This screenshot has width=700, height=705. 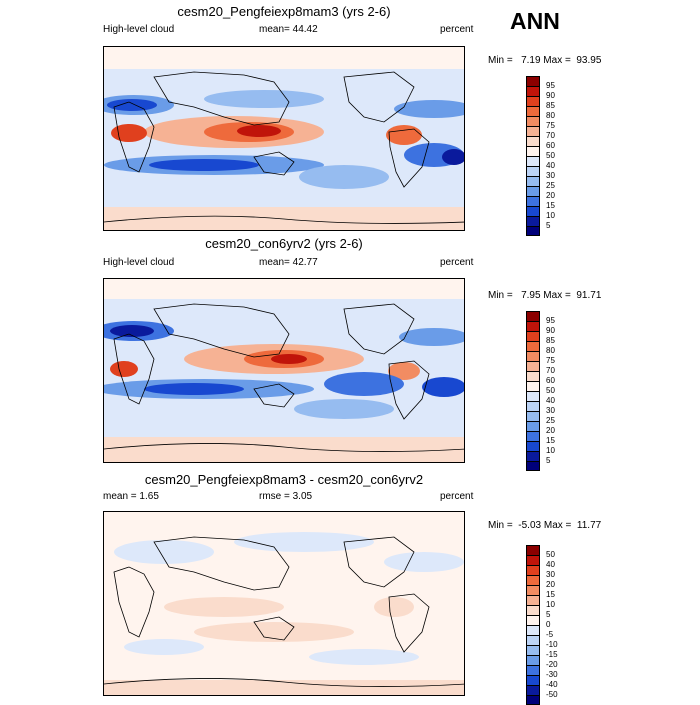 I want to click on colorbar-level-label: -5, so click(x=550, y=634).